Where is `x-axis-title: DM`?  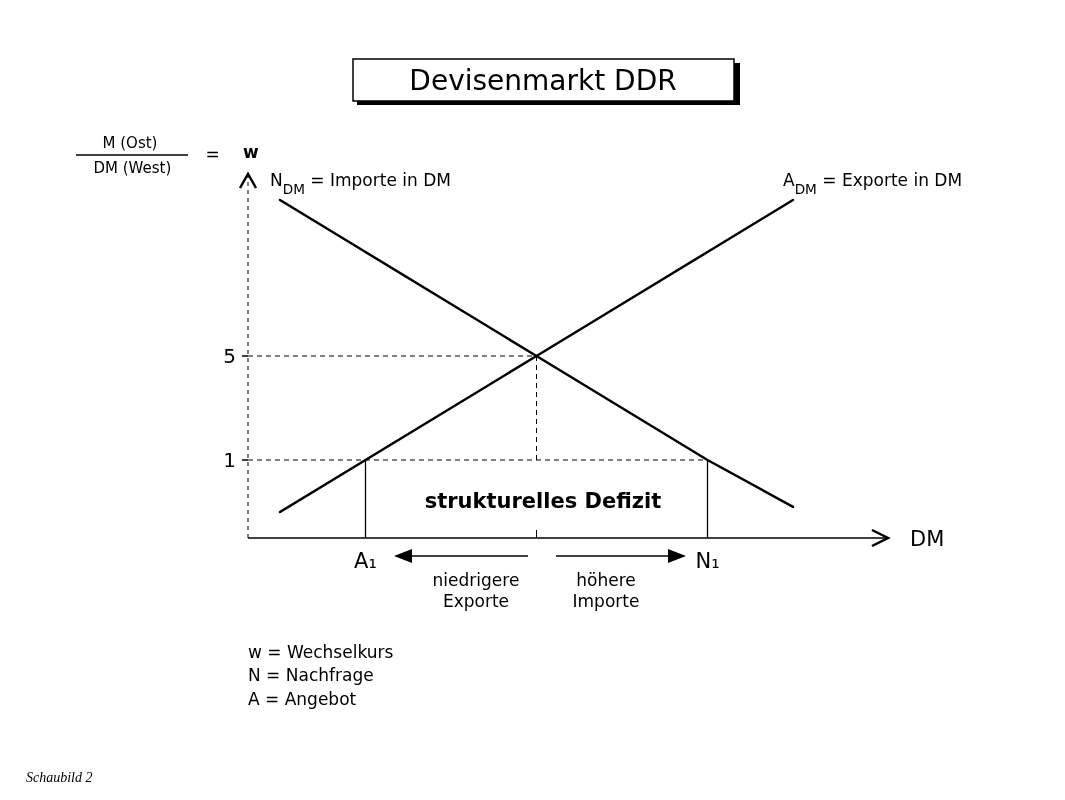
x-axis-title: DM is located at coordinates (927, 539).